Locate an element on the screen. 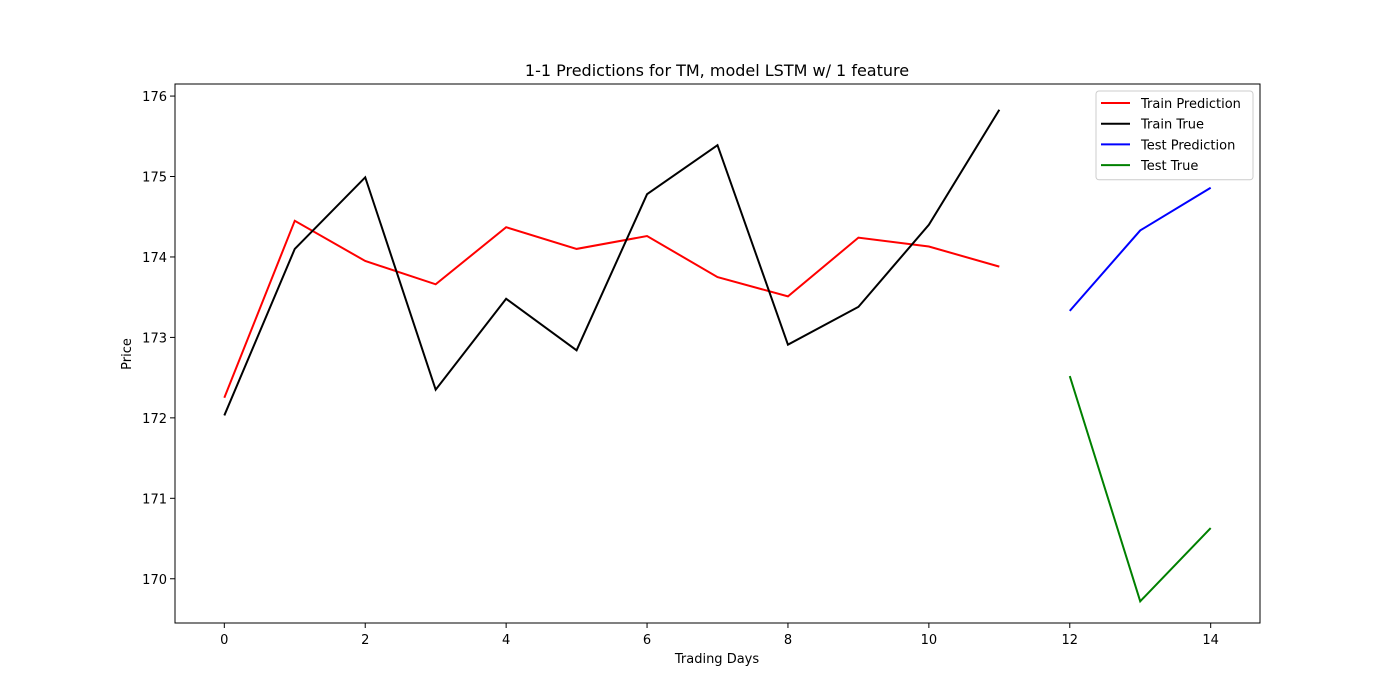 The height and width of the screenshot is (700, 1400). legend-label: Test True is located at coordinates (1169, 166).